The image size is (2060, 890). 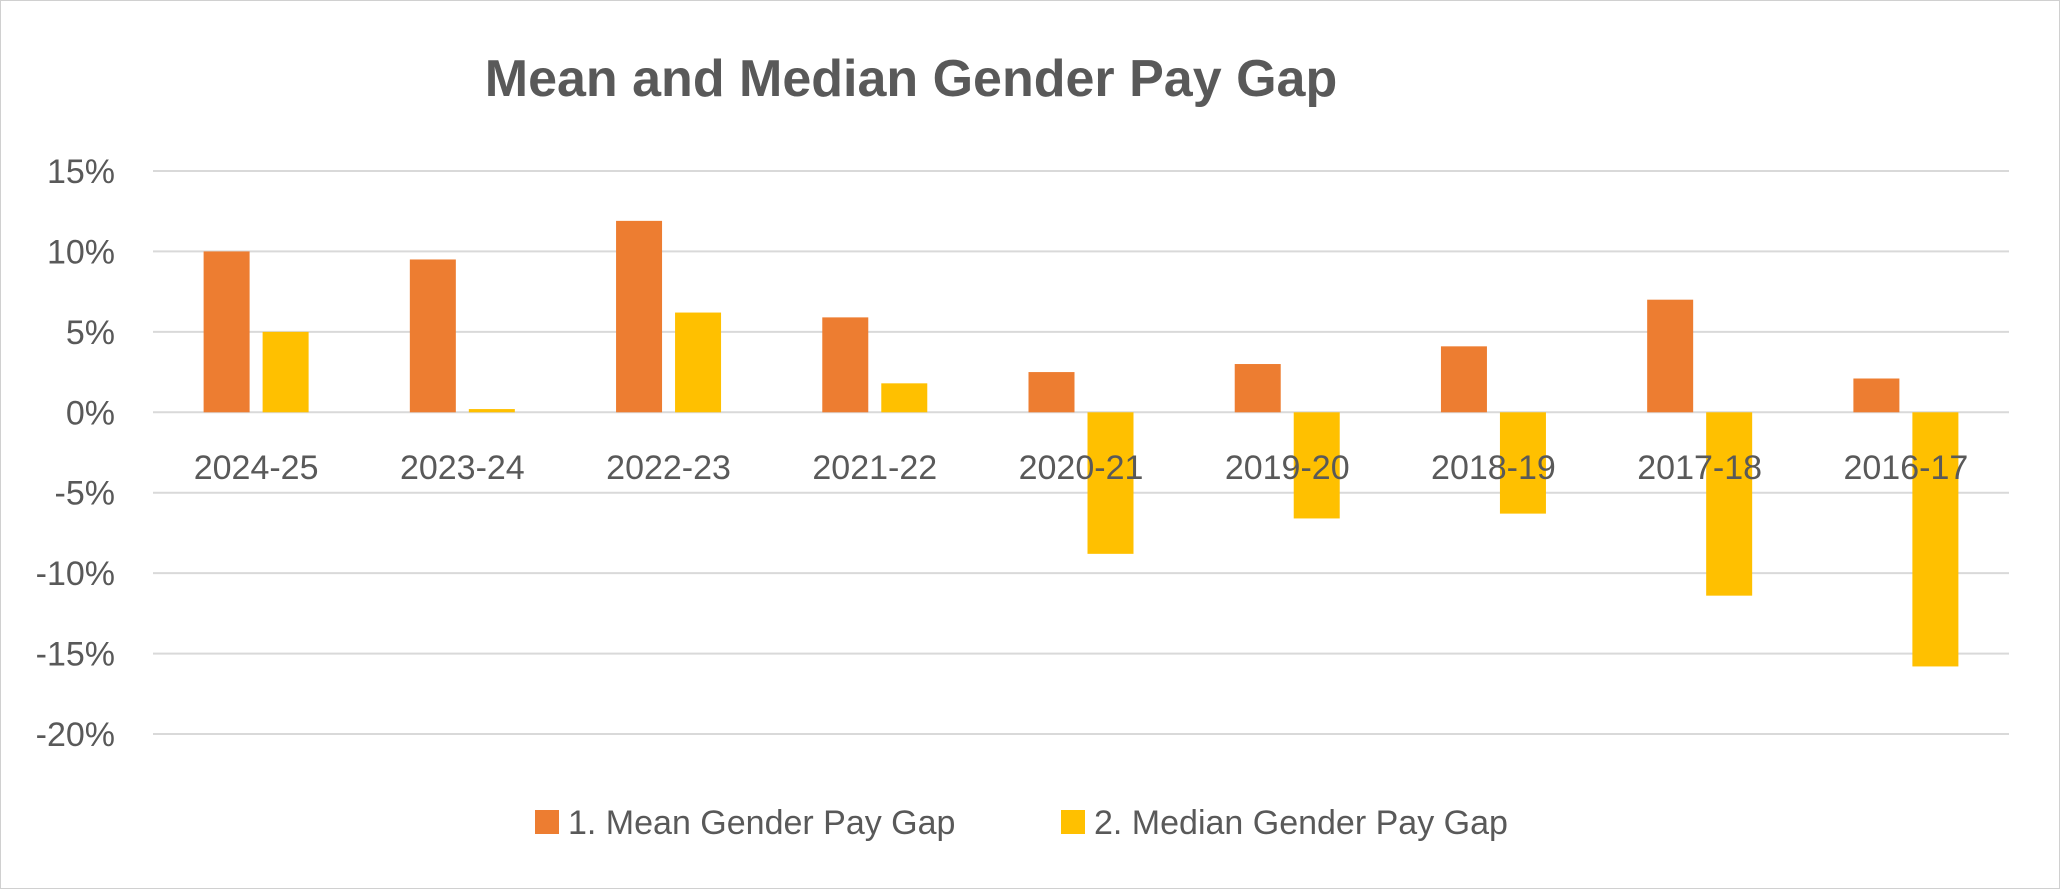 What do you see at coordinates (75, 574) in the screenshot?
I see `y-tick-label: -10%` at bounding box center [75, 574].